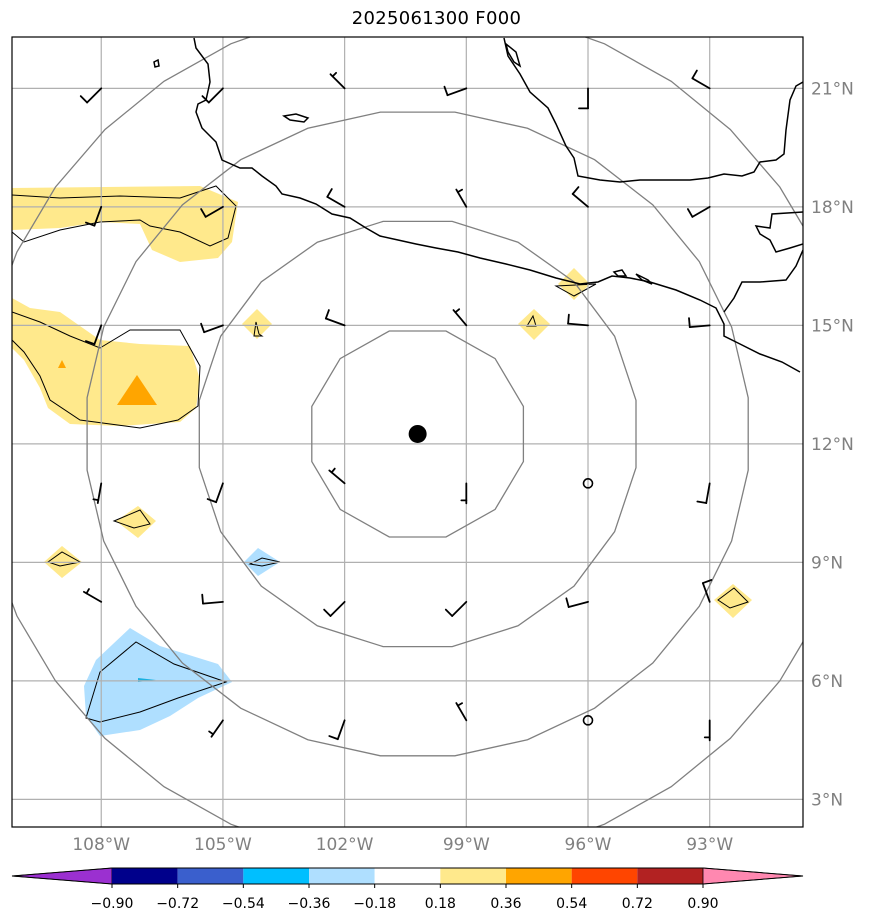 The height and width of the screenshot is (924, 873). Describe the element at coordinates (436, 18) in the screenshot. I see `map-title: 2025061300 F000` at that location.